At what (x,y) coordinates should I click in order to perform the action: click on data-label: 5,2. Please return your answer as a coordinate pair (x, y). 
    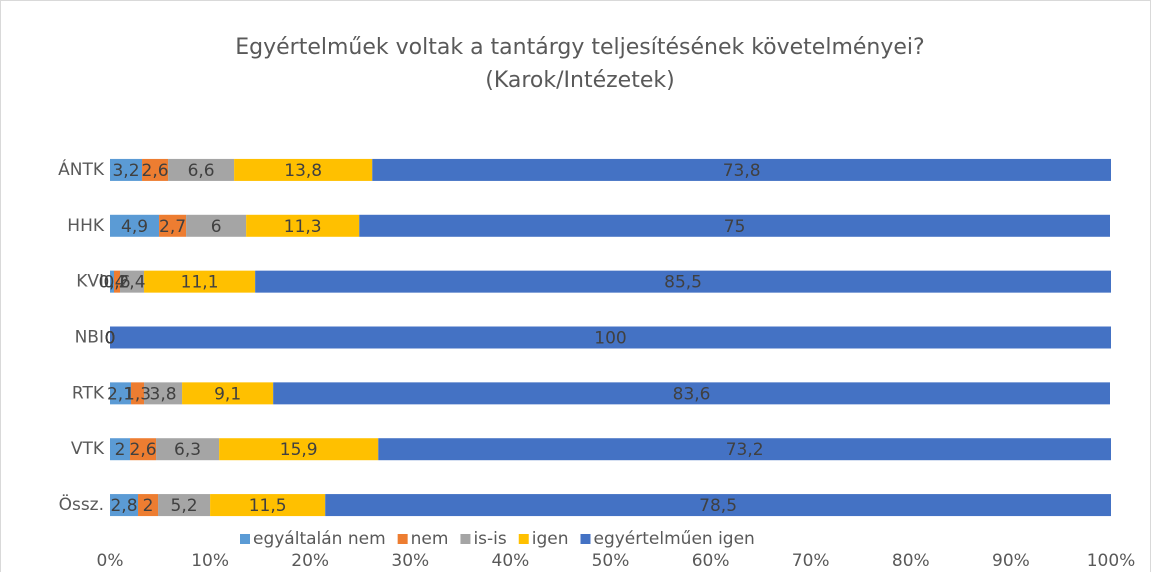
    Looking at the image, I should click on (184, 506).